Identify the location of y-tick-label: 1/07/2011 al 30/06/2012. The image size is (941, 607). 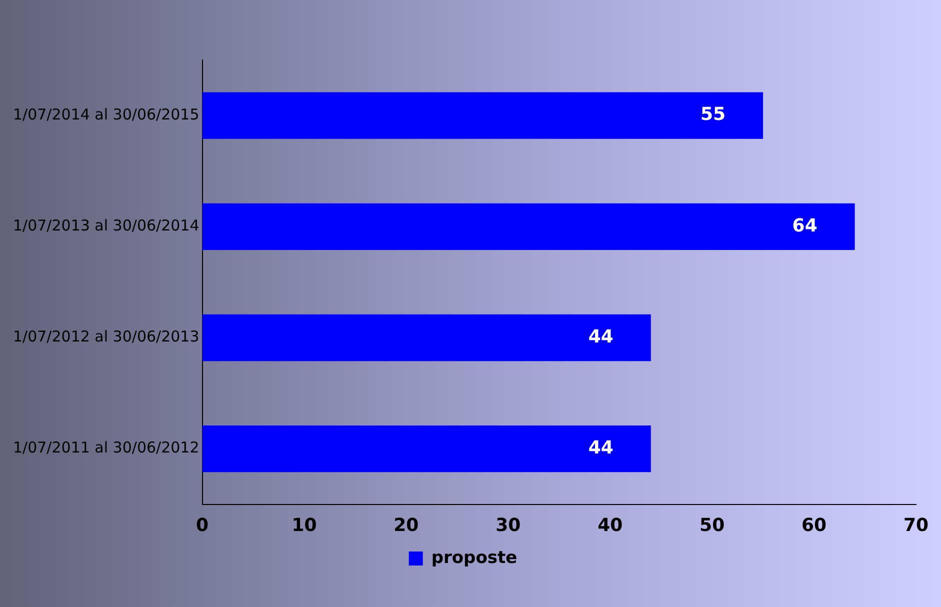
(106, 447).